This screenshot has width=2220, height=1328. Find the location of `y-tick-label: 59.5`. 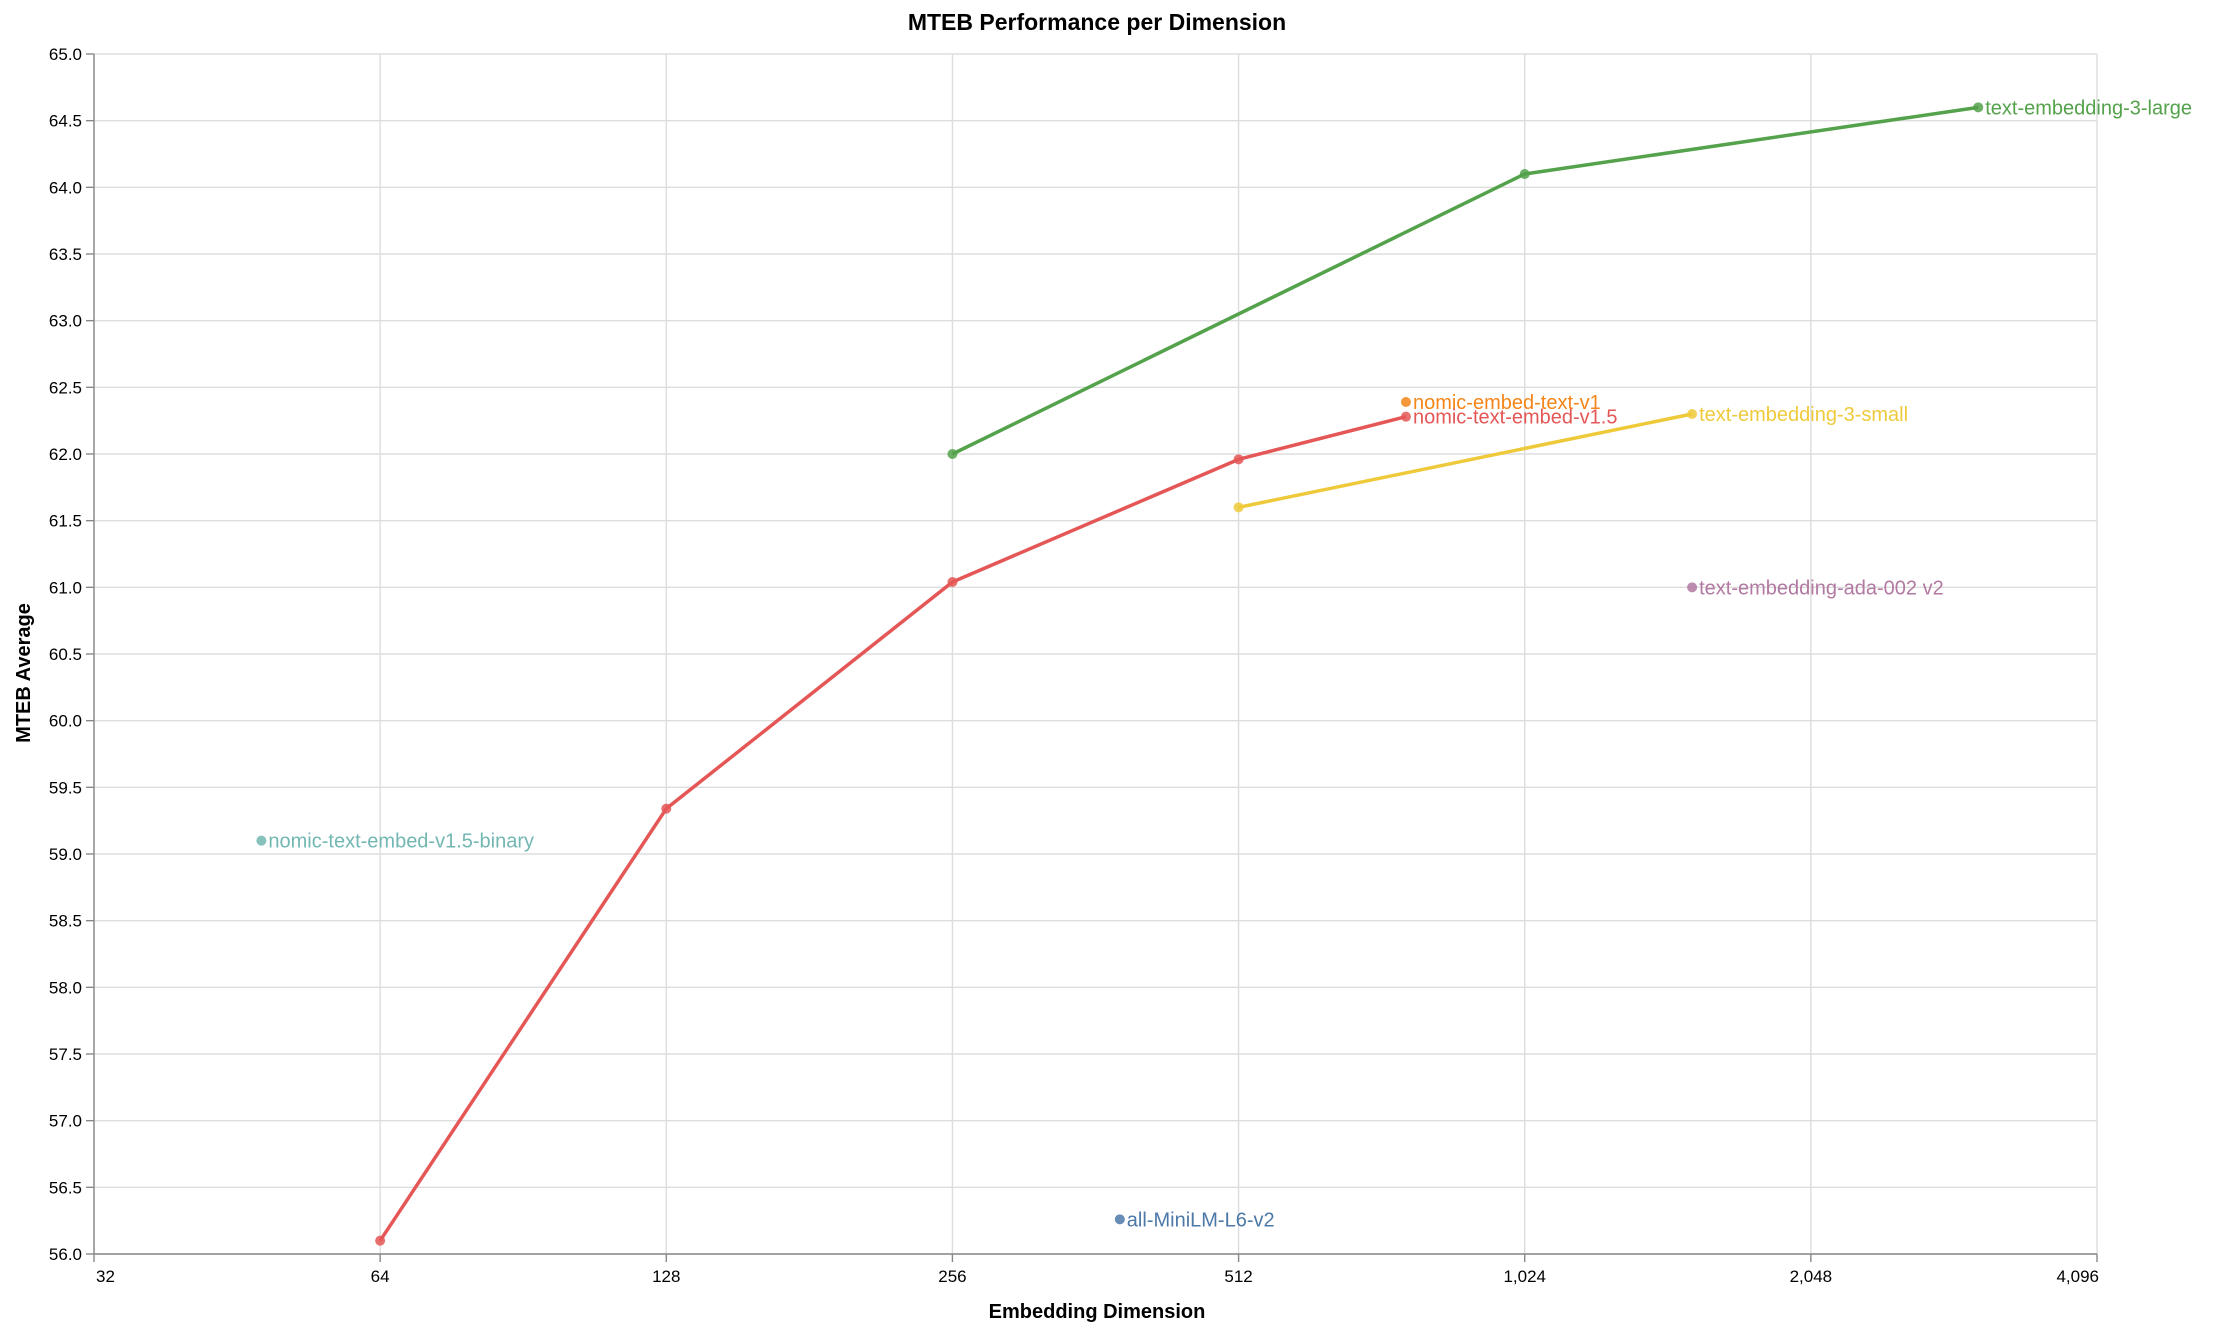

y-tick-label: 59.5 is located at coordinates (65, 787).